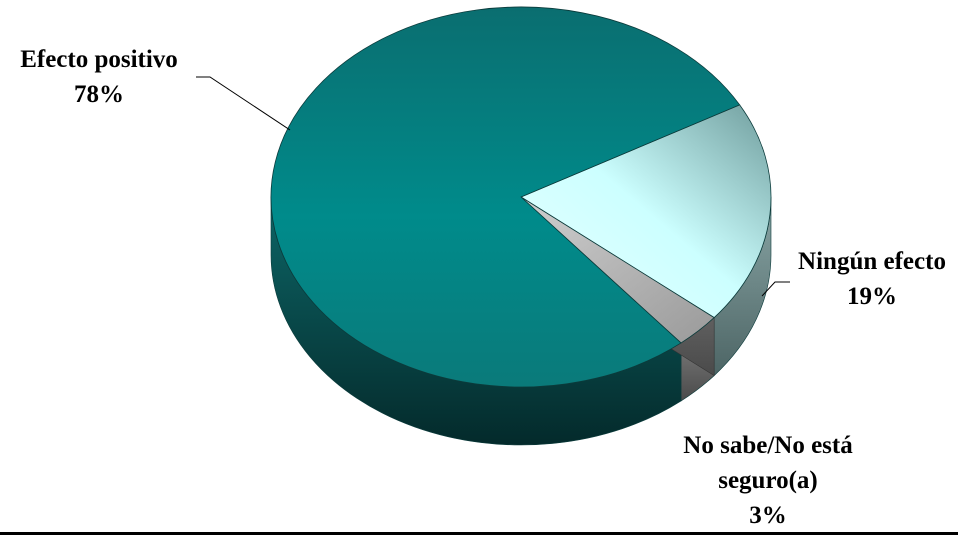 The width and height of the screenshot is (958, 535). What do you see at coordinates (99, 94) in the screenshot?
I see `slice-value-efecto-positivo: 78%` at bounding box center [99, 94].